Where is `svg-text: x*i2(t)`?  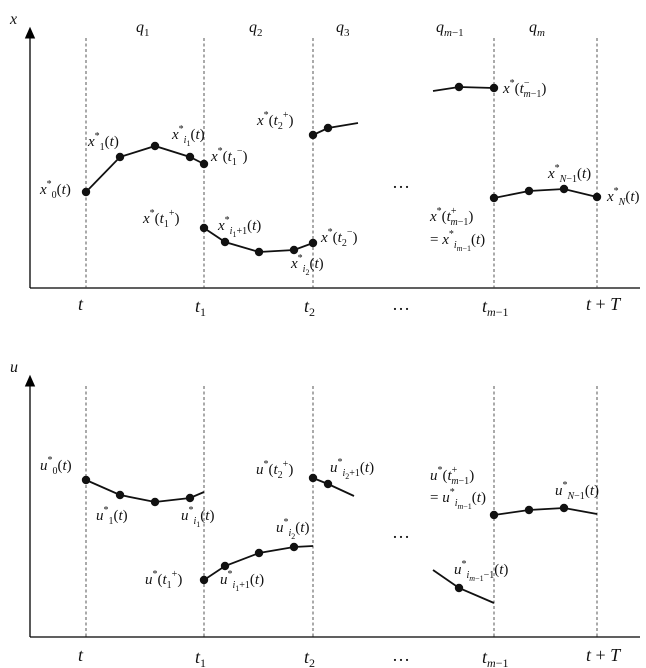
svg-text: x*i2(t) is located at coordinates (307, 265).